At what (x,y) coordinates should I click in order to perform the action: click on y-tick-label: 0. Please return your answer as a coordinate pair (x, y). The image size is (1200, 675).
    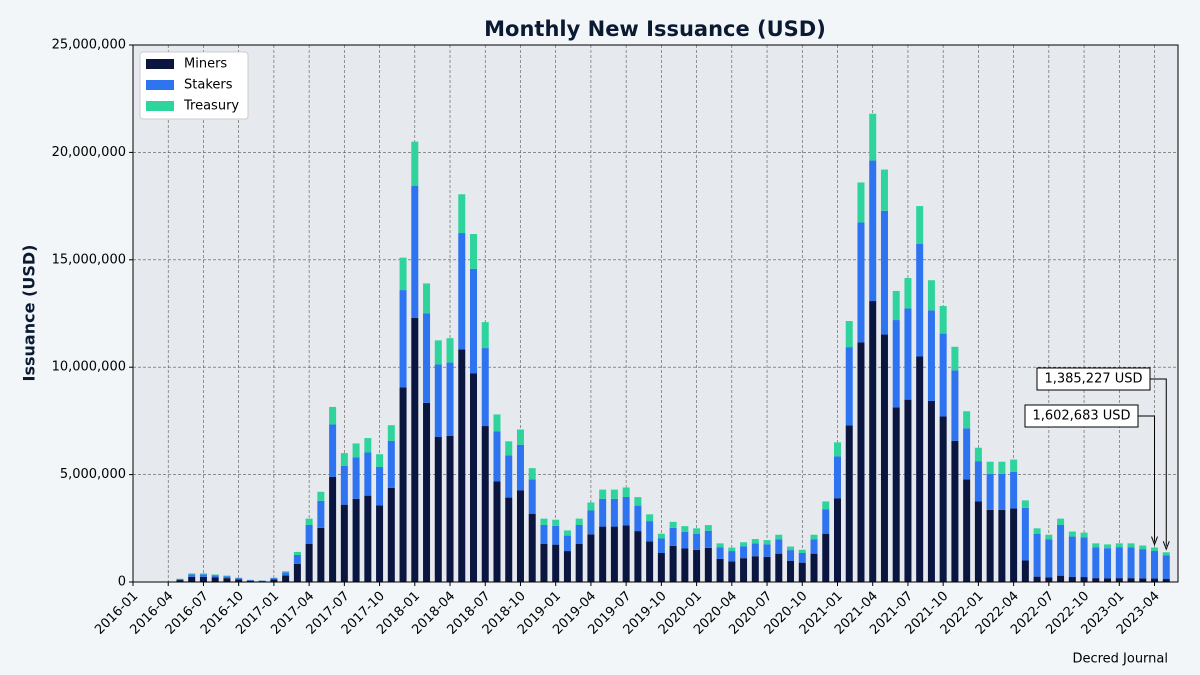
    Looking at the image, I should click on (122, 582).